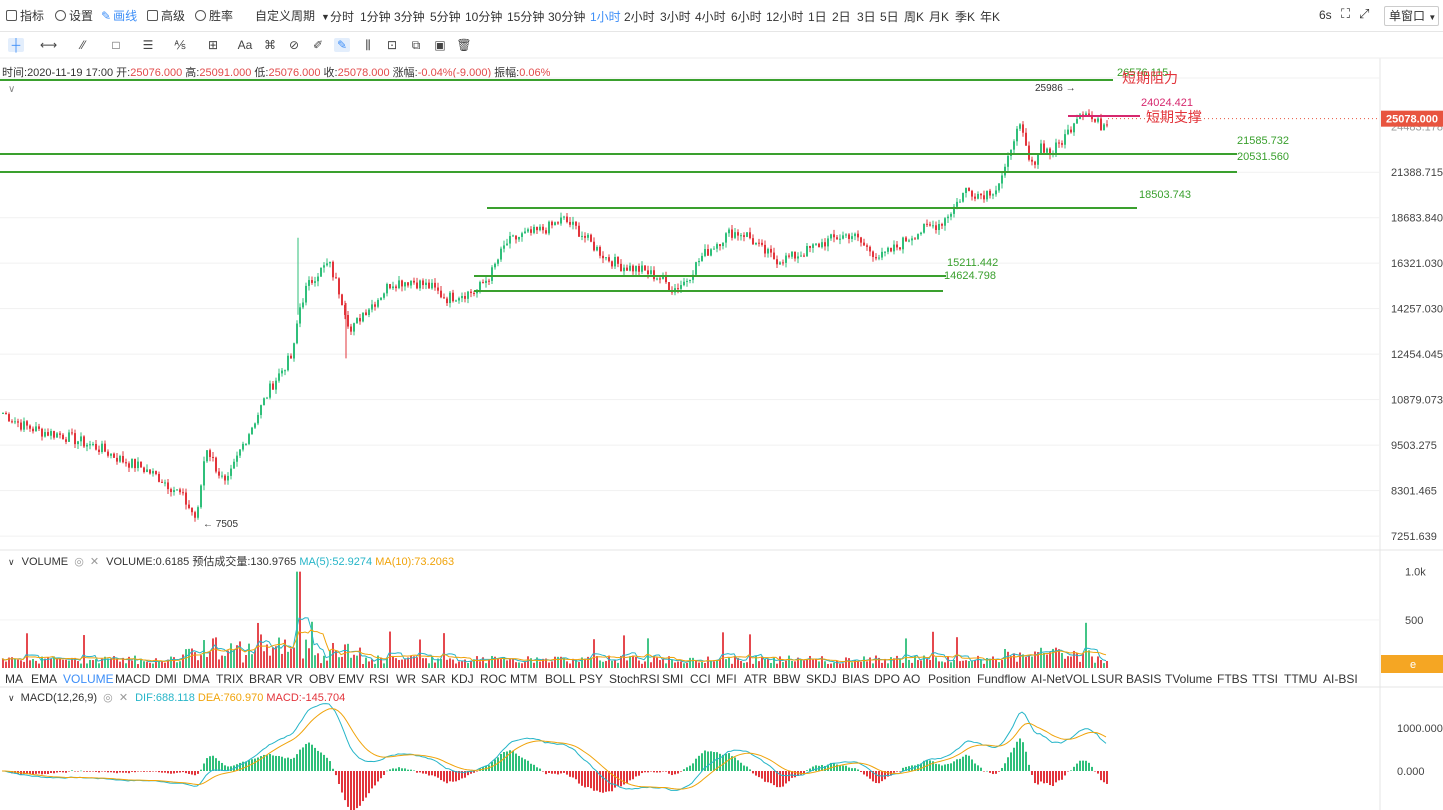 Image resolution: width=1443 pixels, height=810 pixels. Describe the element at coordinates (526, 17) in the screenshot. I see `period-5: 15分钟` at that location.